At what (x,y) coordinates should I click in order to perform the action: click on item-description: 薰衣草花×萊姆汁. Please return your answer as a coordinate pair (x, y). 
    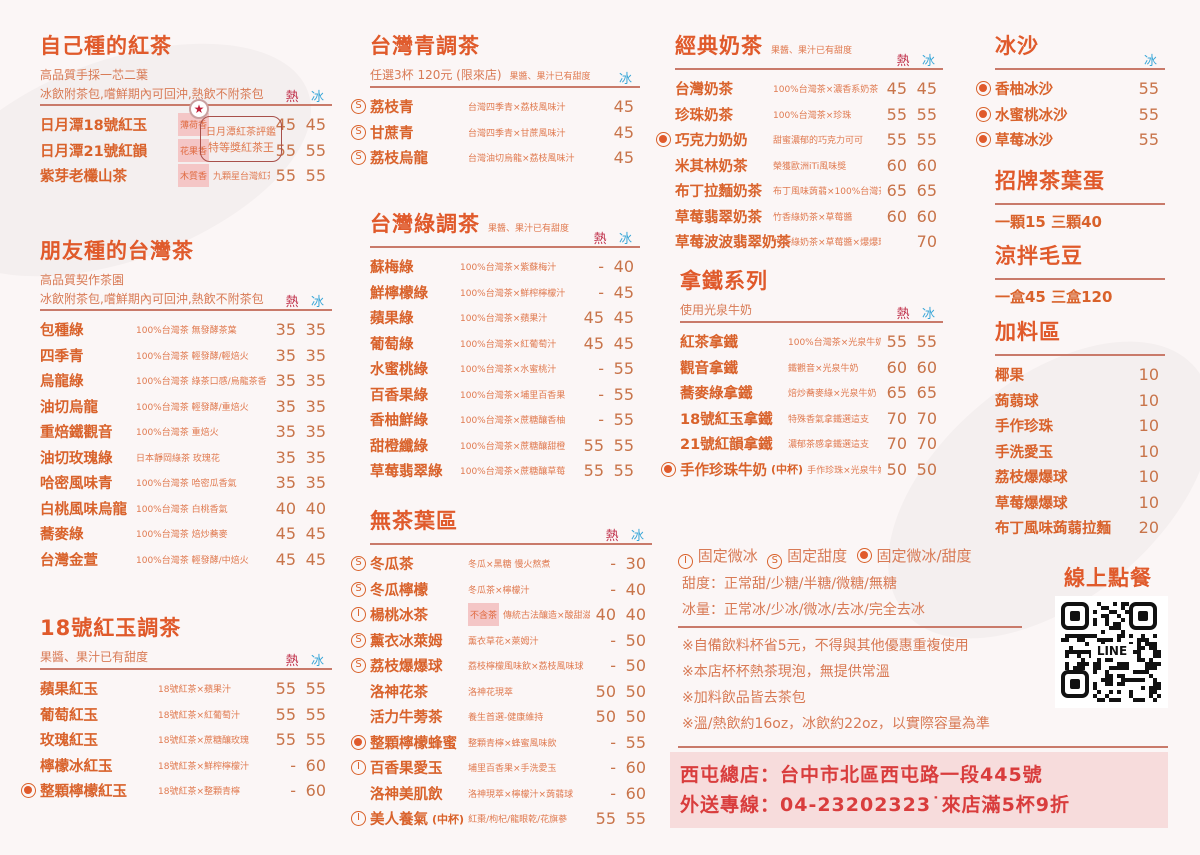
    Looking at the image, I should click on (503, 641).